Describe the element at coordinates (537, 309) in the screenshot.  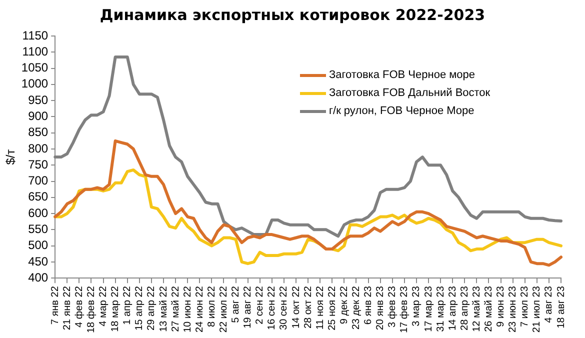
I see `x-tick-label: 21 июл 23` at that location.